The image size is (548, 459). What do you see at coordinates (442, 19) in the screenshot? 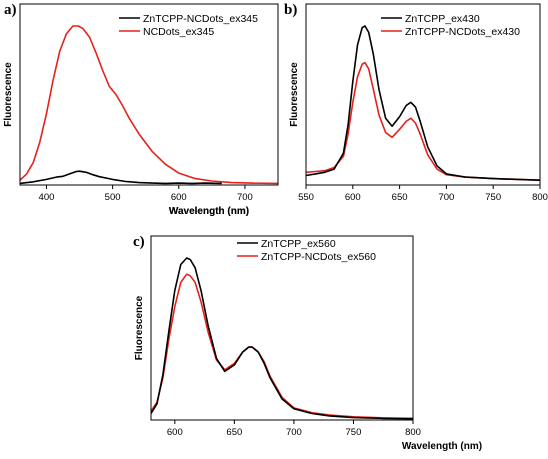
I see `legend-entry: ZnTCPP_ex430` at bounding box center [442, 19].